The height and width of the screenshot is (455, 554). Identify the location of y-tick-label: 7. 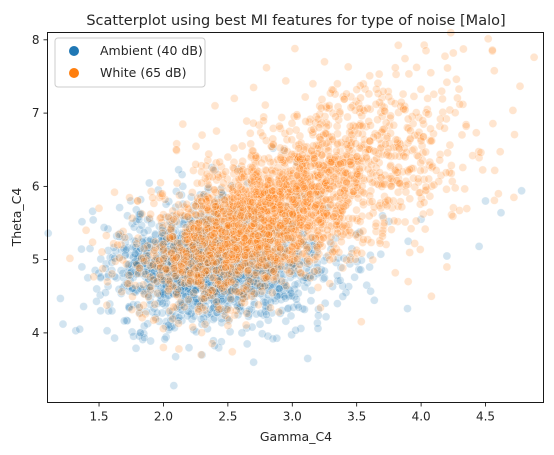
(36, 113).